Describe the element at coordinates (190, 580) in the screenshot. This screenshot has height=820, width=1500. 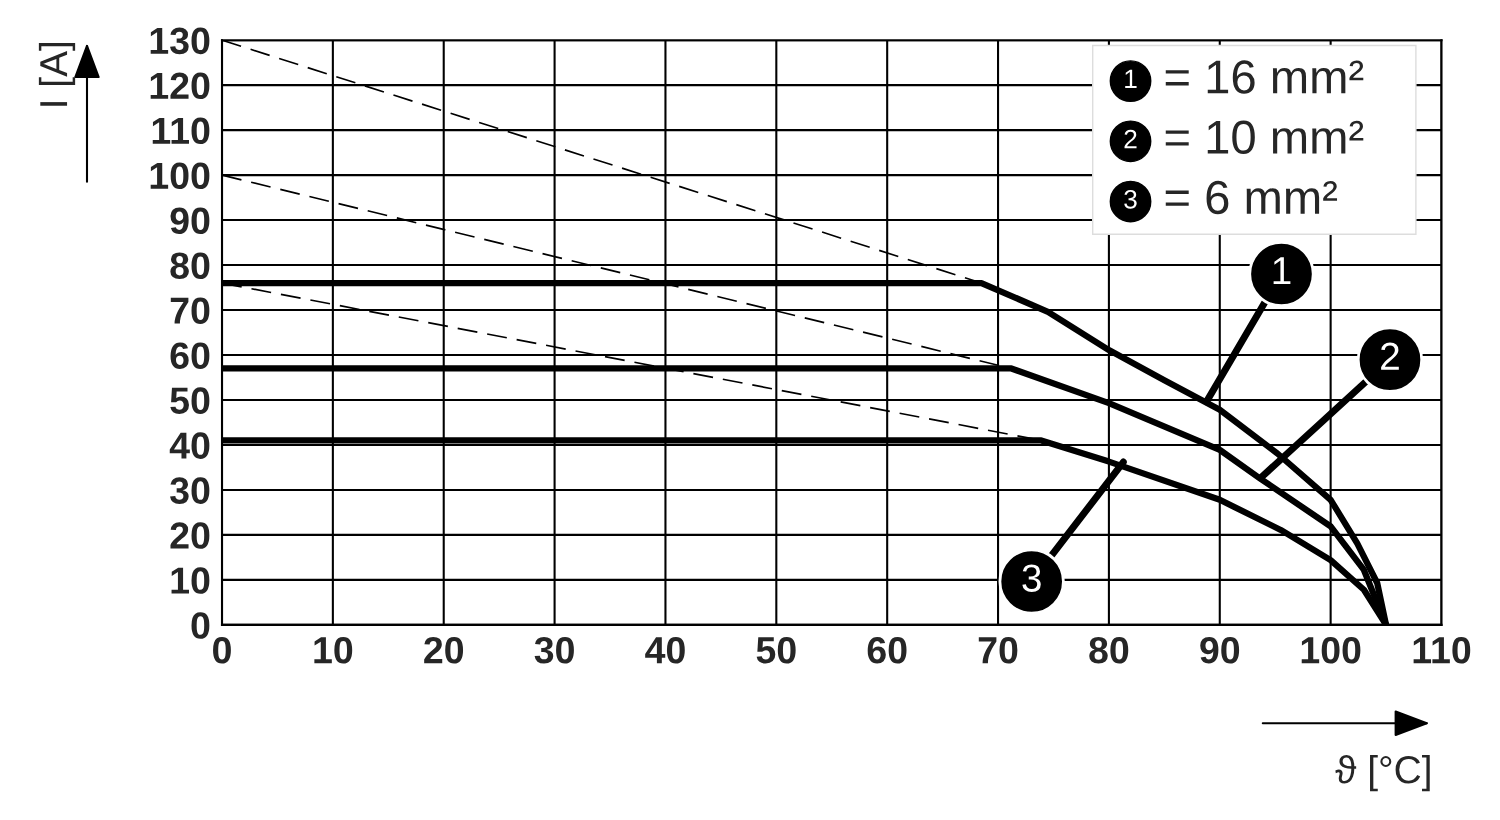
I see `y-tick-label: 10` at that location.